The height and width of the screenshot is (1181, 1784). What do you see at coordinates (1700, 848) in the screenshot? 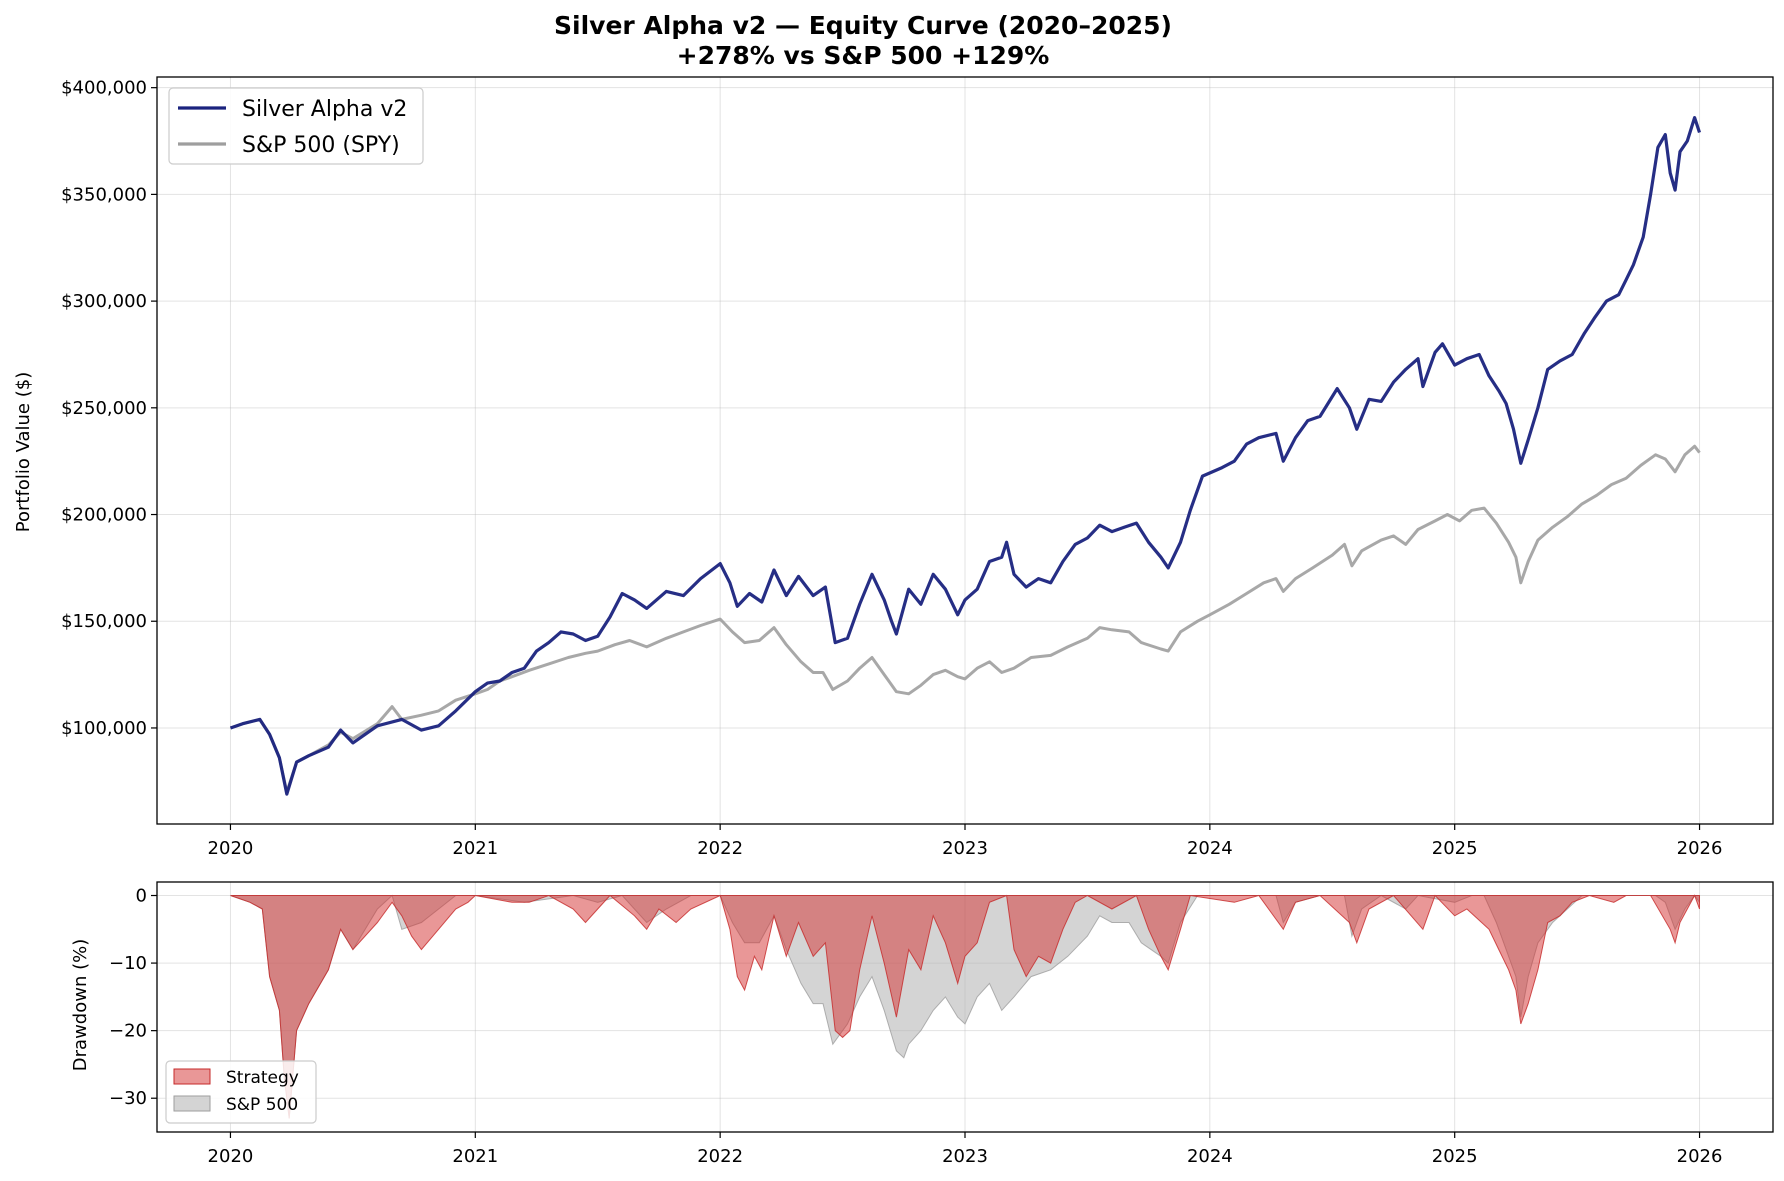
I see `equity-x-tick-label: 2026` at bounding box center [1700, 848].